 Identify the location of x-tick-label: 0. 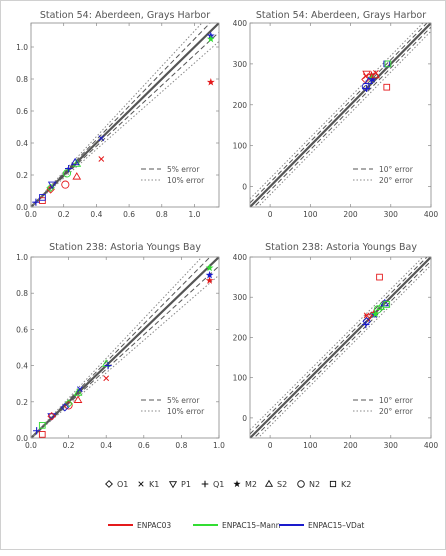
(270, 445).